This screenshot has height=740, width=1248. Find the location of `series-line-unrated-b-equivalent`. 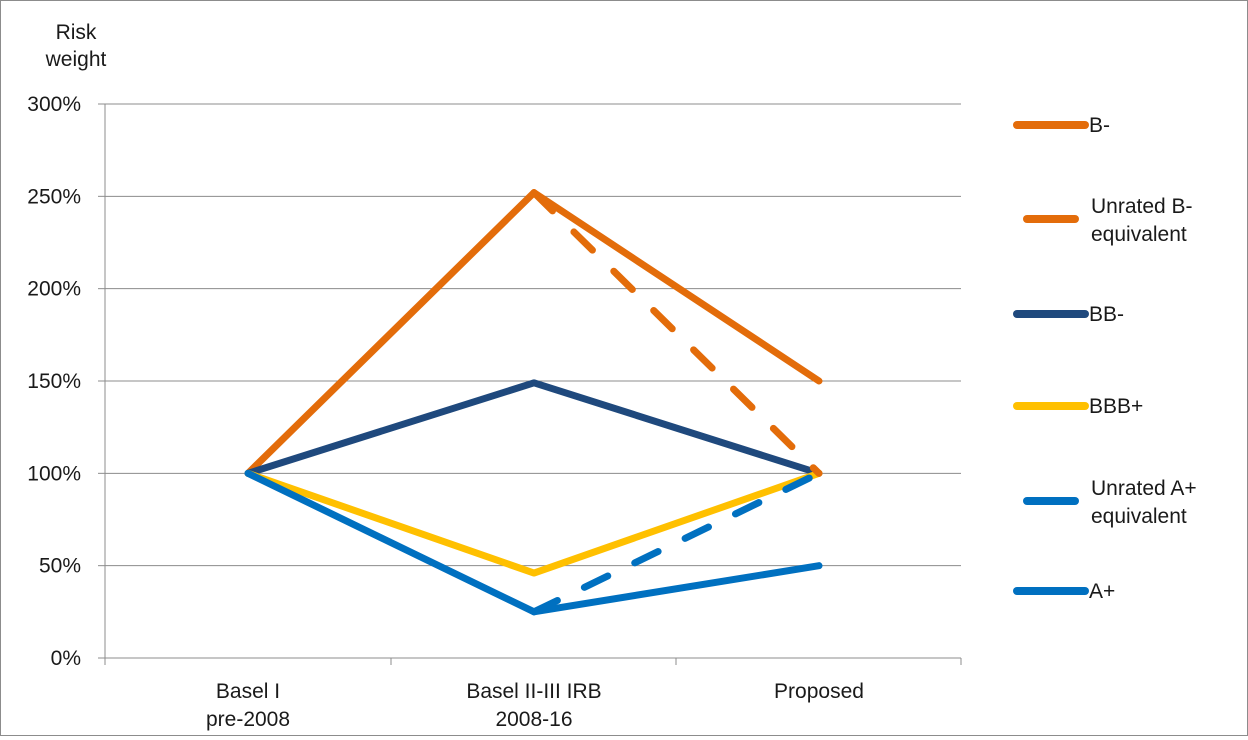

series-line-unrated-b-equivalent is located at coordinates (676, 333).